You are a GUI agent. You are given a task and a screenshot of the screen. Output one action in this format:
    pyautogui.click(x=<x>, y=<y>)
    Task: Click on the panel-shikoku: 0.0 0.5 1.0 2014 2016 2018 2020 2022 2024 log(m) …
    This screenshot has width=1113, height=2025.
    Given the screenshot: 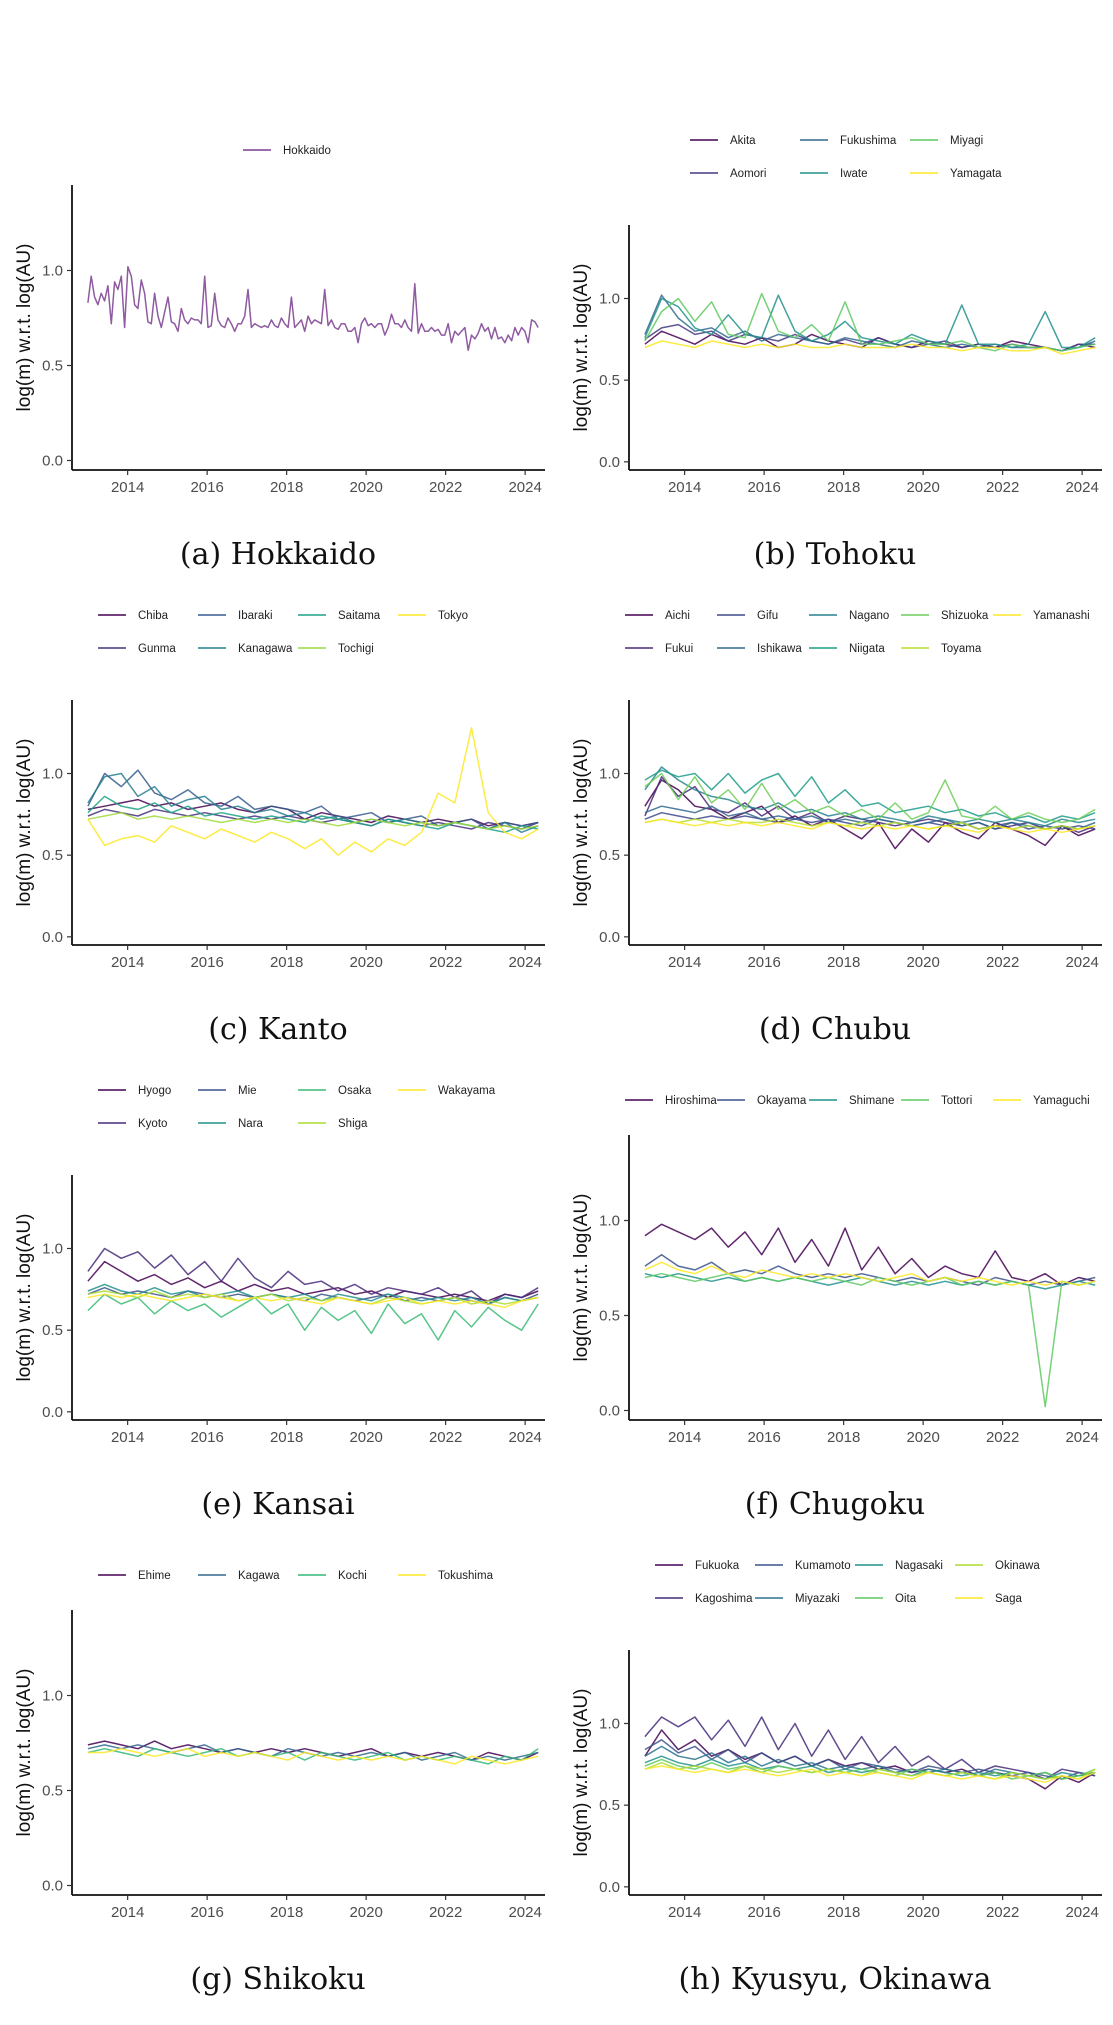 What is the action you would take?
    pyautogui.click(x=278, y=1711)
    